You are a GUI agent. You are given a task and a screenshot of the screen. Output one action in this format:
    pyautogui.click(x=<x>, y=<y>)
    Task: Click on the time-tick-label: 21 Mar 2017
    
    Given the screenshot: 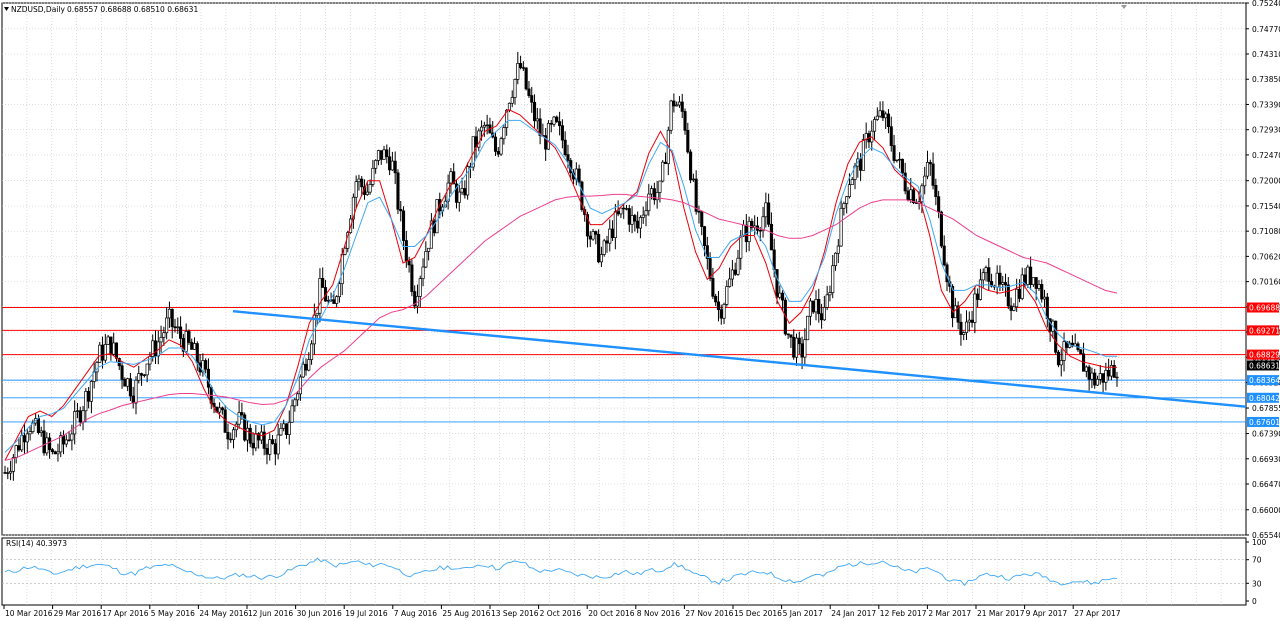 What is the action you would take?
    pyautogui.click(x=1001, y=613)
    